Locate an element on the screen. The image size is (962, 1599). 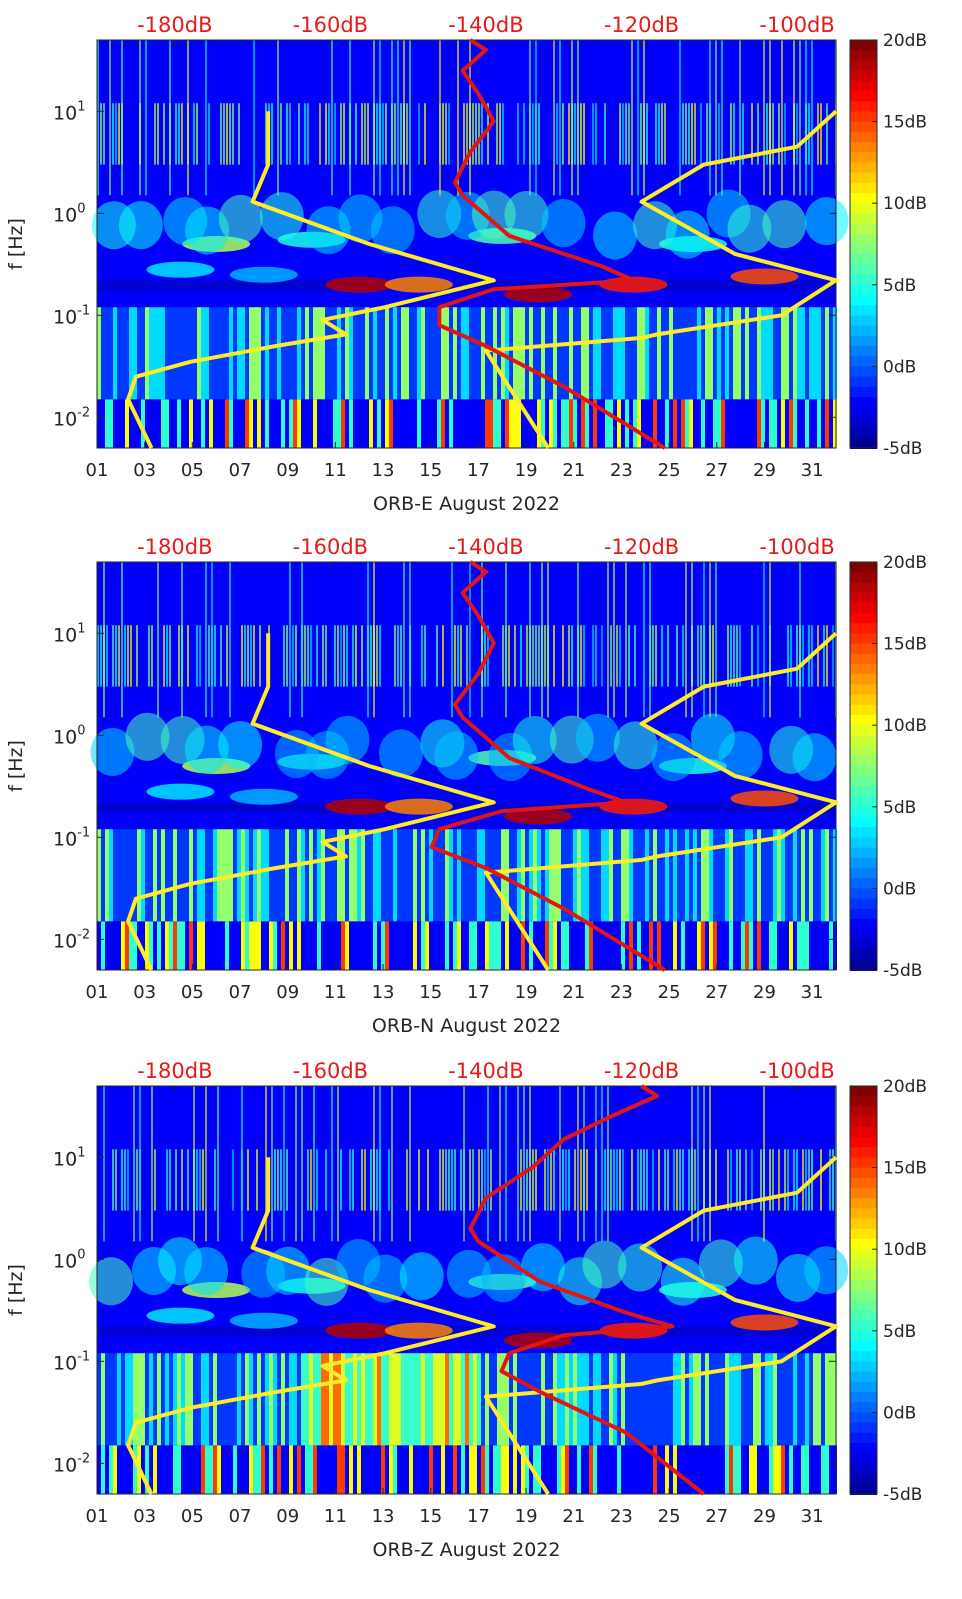
colorbar-label: -5dB is located at coordinates (902, 971).